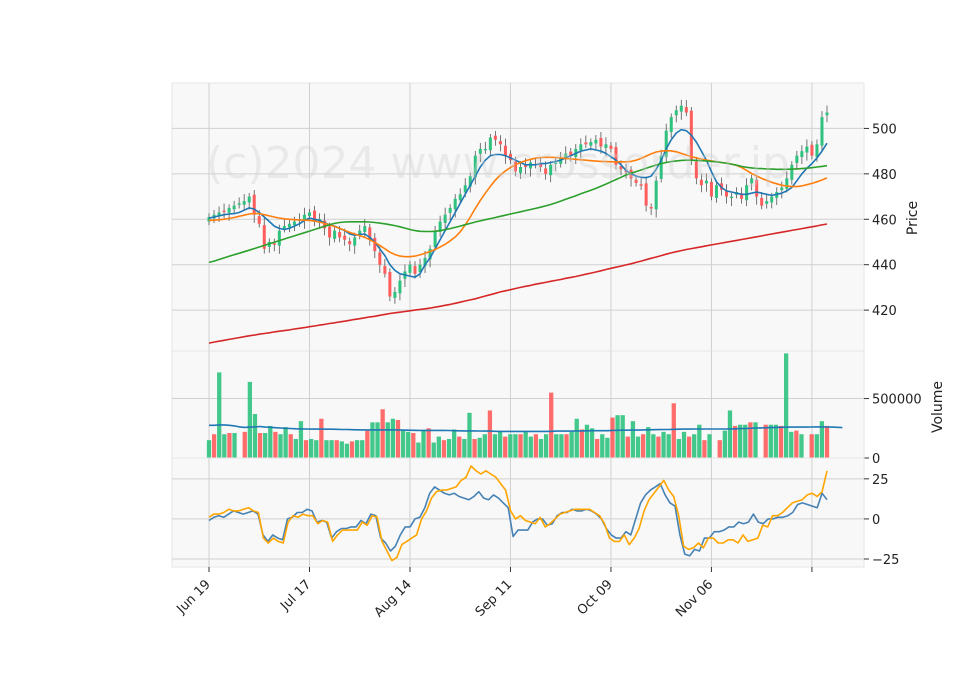 This screenshot has width=960, height=690. I want to click on x-tick-label: Oct 09, so click(595, 597).